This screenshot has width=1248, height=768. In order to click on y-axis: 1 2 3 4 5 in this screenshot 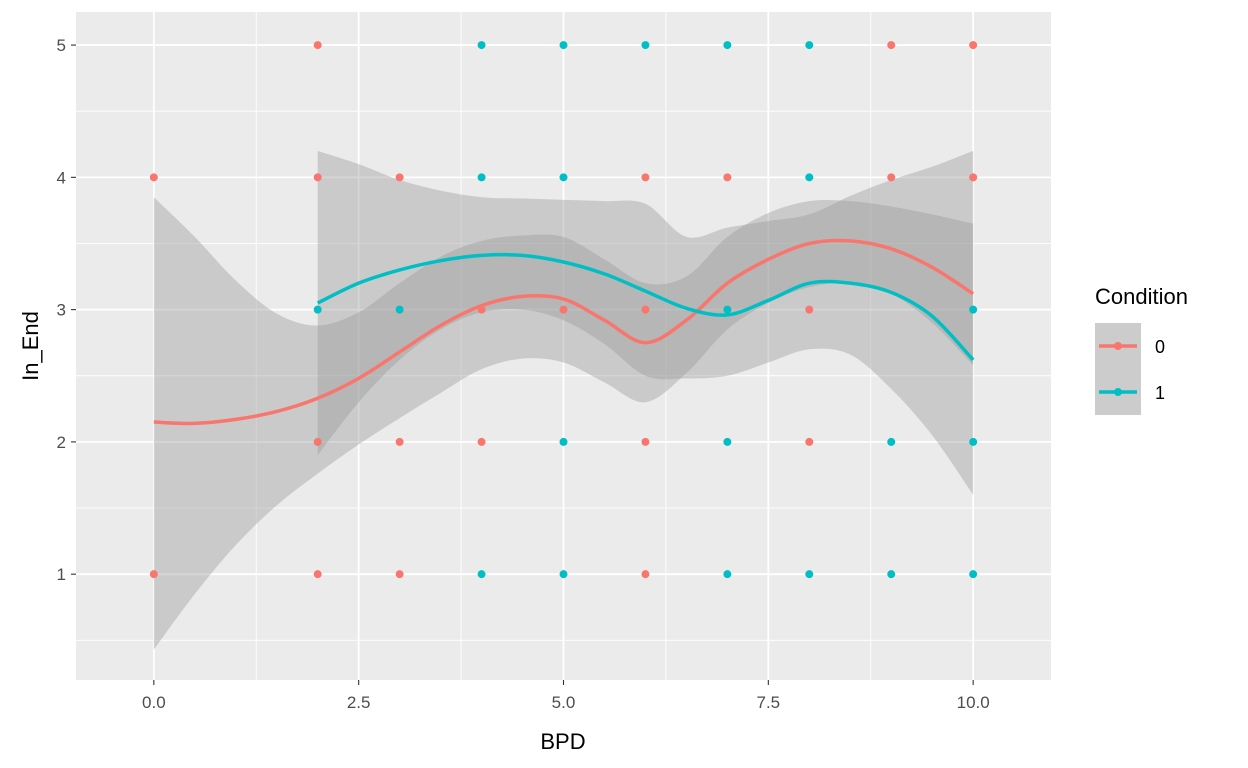, I will do `click(66, 310)`.